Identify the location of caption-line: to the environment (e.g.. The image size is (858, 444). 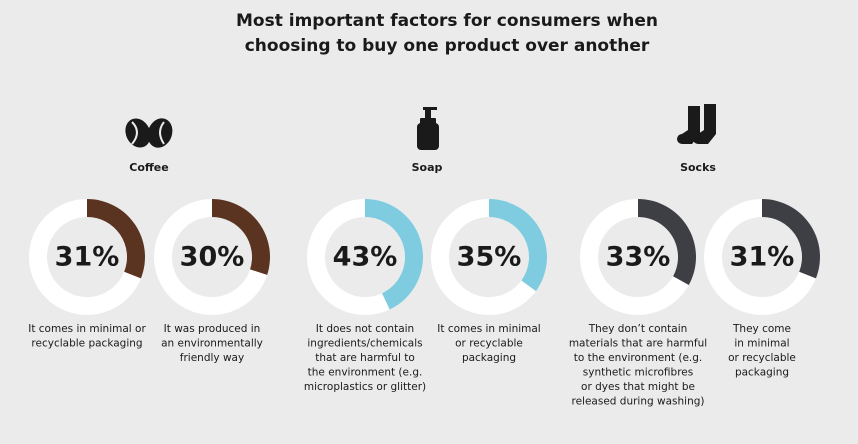
(638, 358).